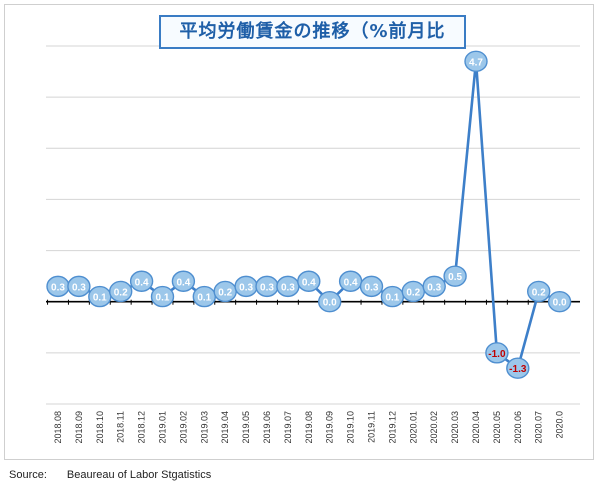 The height and width of the screenshot is (486, 600). What do you see at coordinates (142, 427) in the screenshot?
I see `x-tick-label: 2018.12` at bounding box center [142, 427].